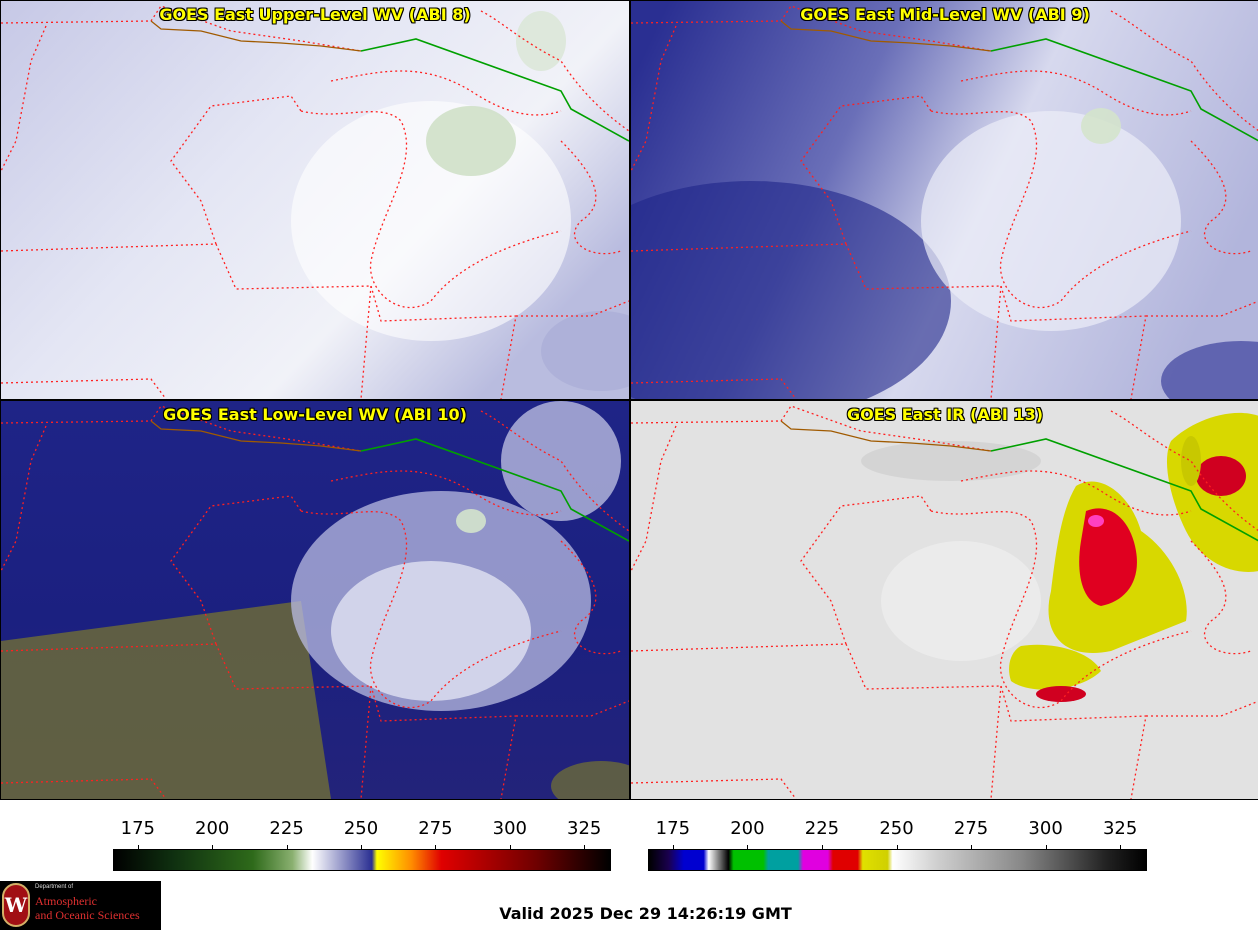  Describe the element at coordinates (315, 414) in the screenshot. I see `panel-title: GOES East Low-Level WV (ABI 10)` at that location.